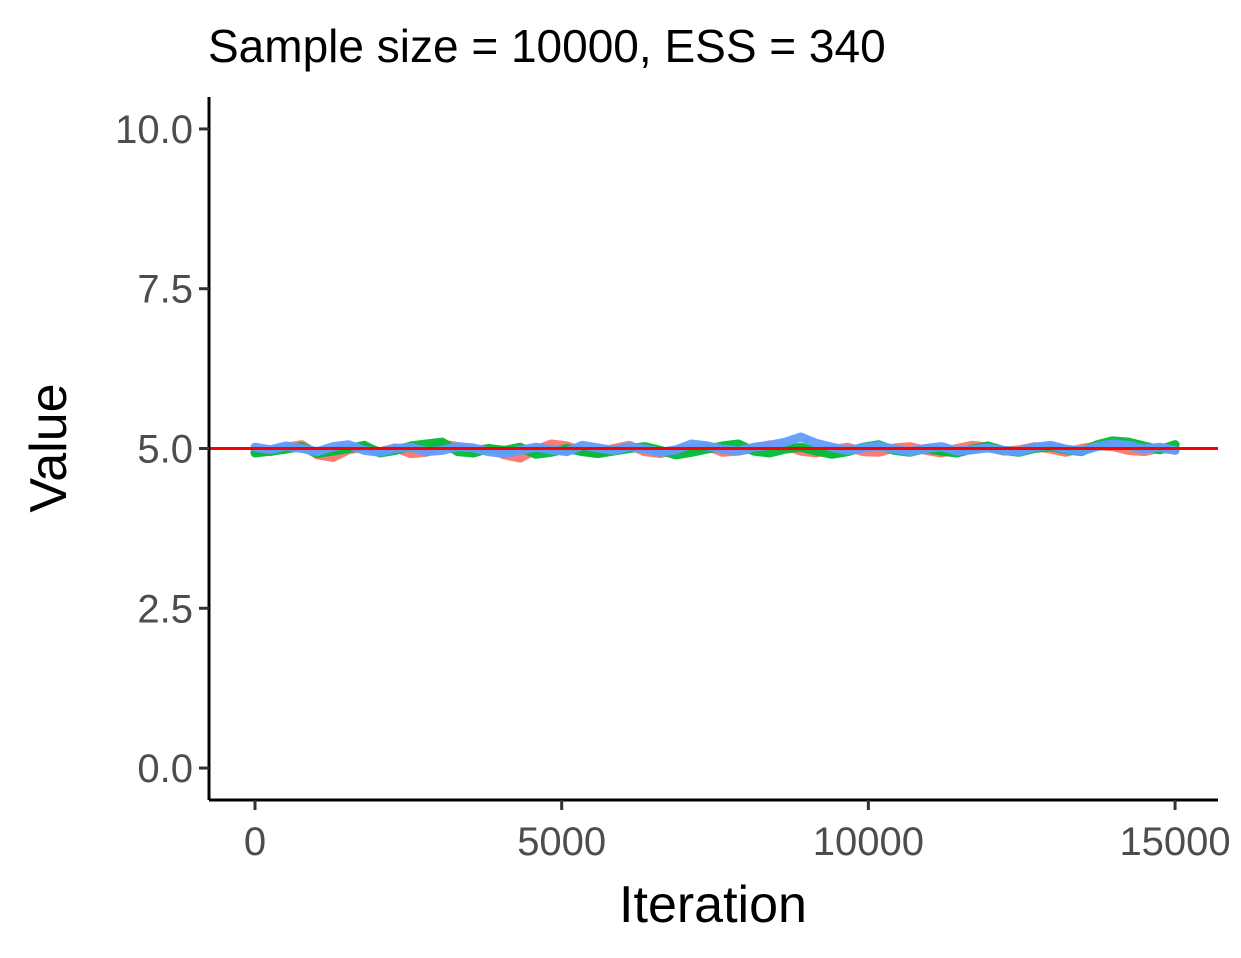  I want to click on x-tick-label: 15000, so click(1174, 842).